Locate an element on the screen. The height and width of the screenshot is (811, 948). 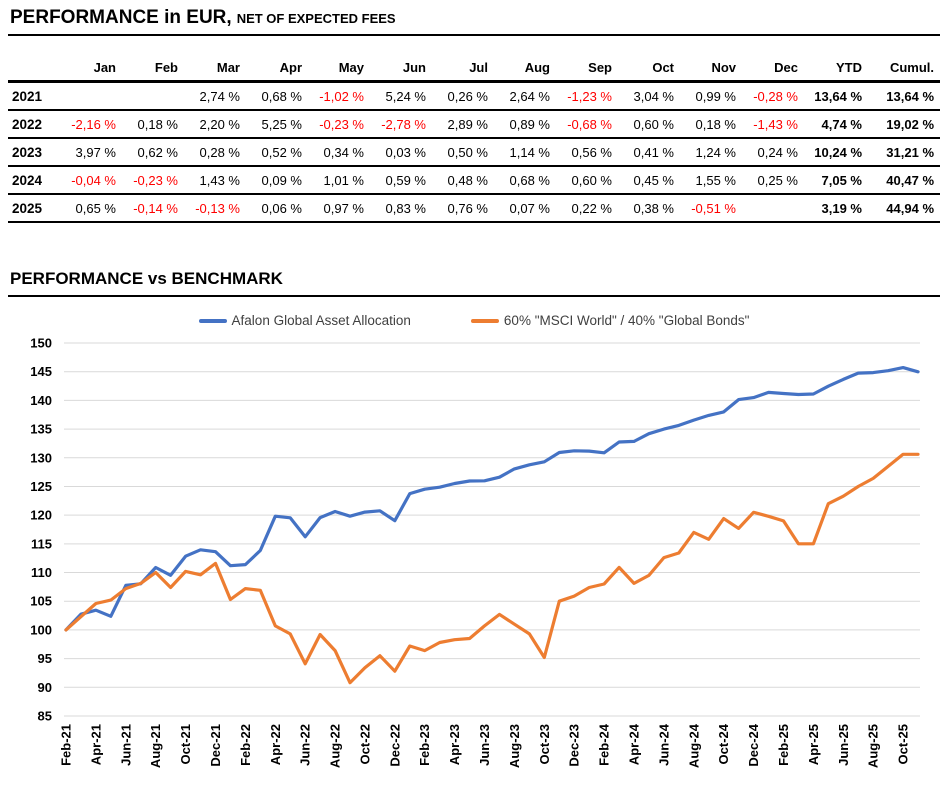
value-cell: -2,16 % is located at coordinates (91, 124).